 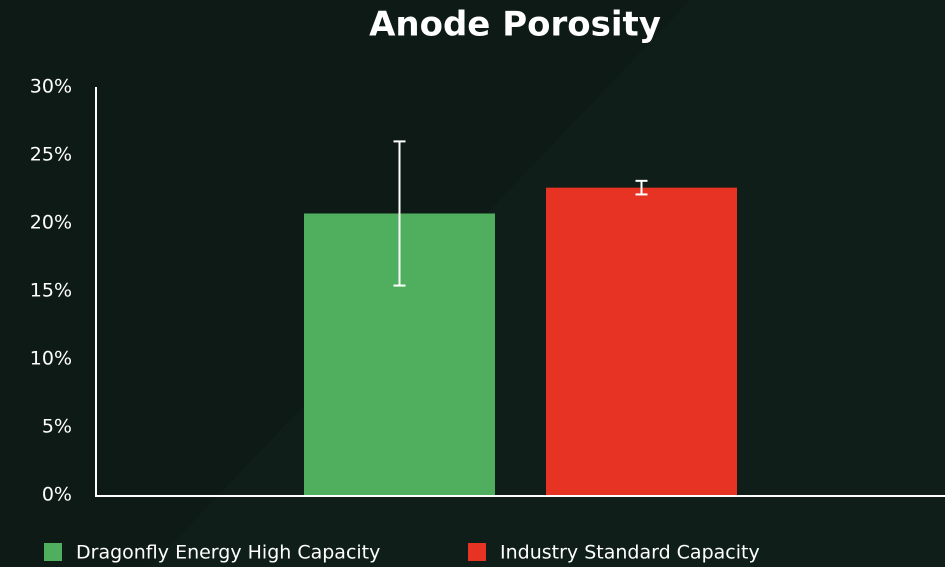 What do you see at coordinates (57, 427) in the screenshot?
I see `y-tick-label: 5%` at bounding box center [57, 427].